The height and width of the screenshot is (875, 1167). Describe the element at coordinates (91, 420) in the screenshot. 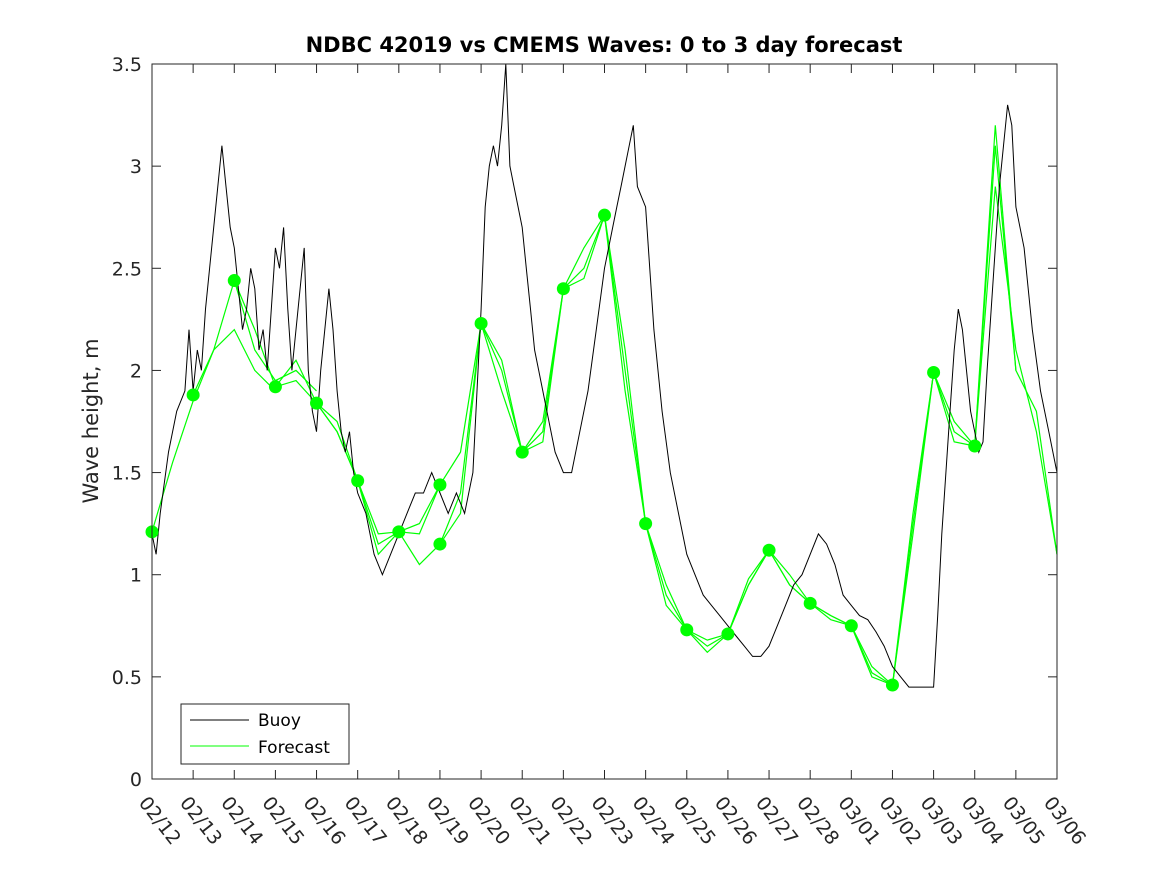

I see `y-axis-label: Wave height, m` at that location.